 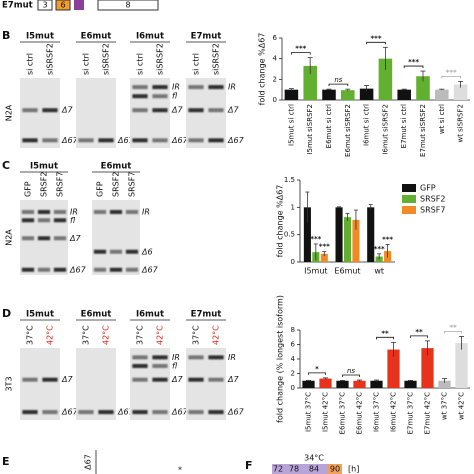 What do you see at coordinates (348, 130) in the screenshot?
I see `x-tick-label: E6mut siSRSF2` at bounding box center [348, 130].